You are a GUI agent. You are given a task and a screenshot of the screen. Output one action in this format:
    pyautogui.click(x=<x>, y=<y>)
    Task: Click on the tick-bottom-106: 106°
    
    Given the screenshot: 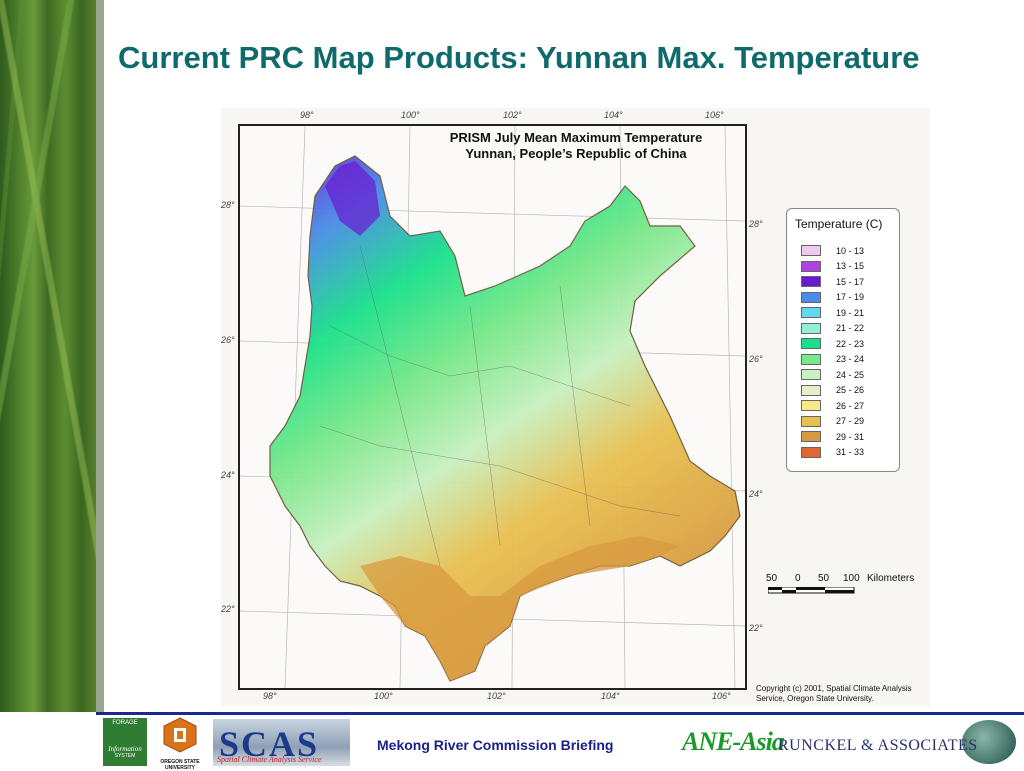 What is the action you would take?
    pyautogui.click(x=721, y=696)
    